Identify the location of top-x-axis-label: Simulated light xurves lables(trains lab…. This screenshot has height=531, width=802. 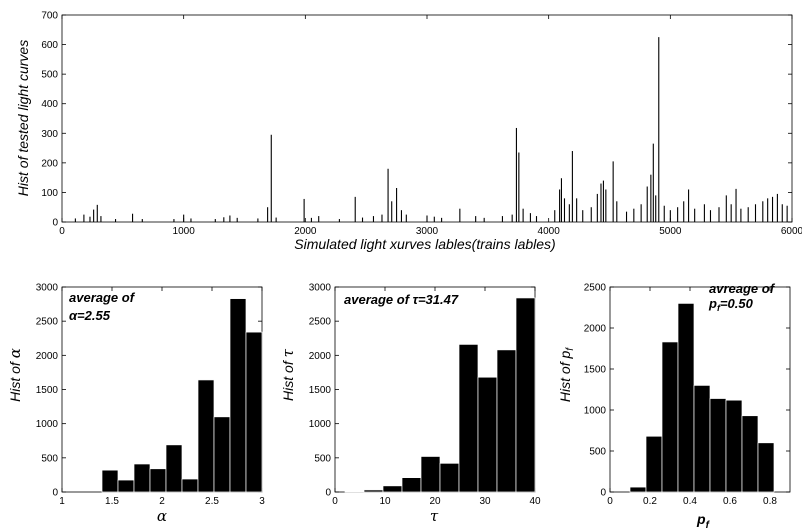
(424, 244).